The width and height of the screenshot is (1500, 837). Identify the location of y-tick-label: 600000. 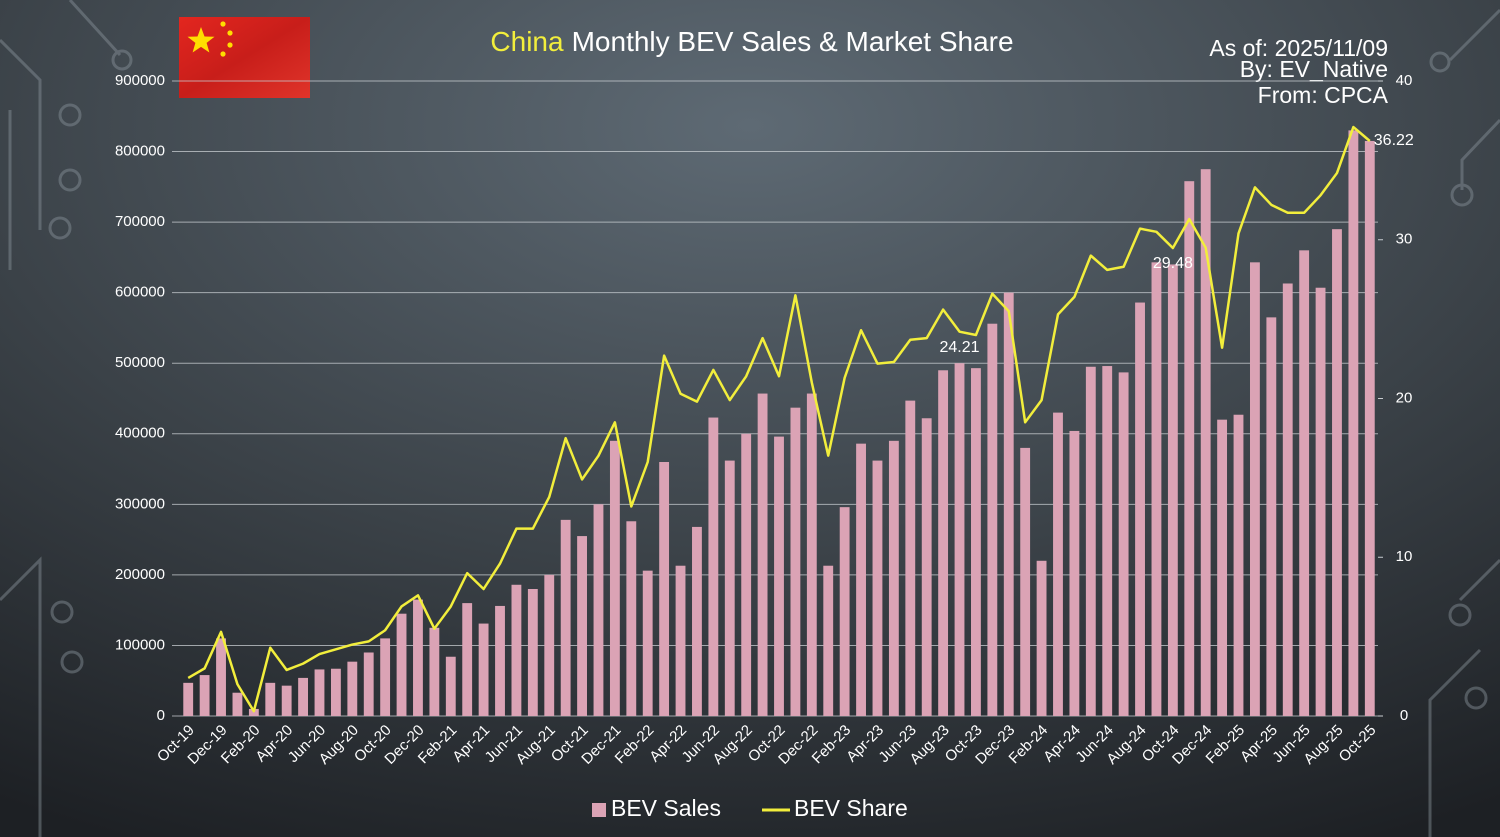
(140, 292).